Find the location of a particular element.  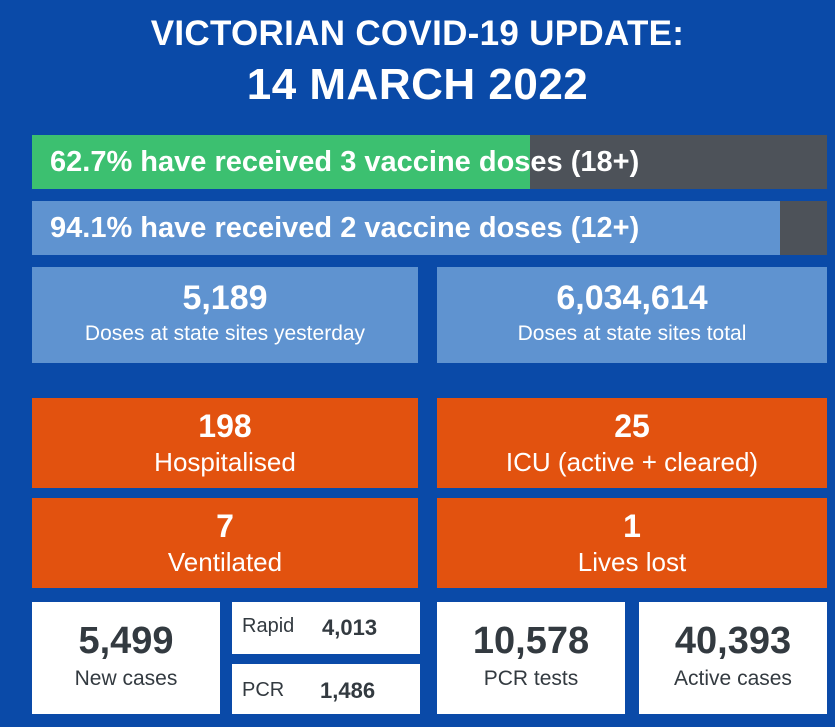

active-cases-card: 40,393 Active cases is located at coordinates (733, 658).